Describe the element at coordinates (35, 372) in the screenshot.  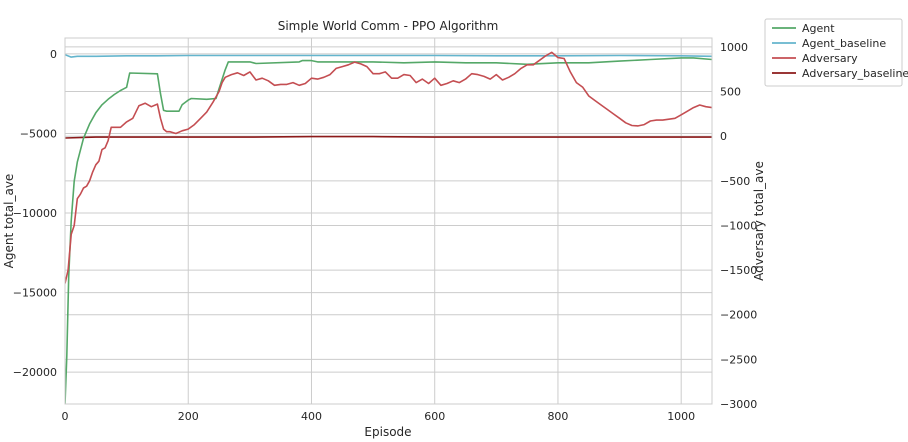
I see `left-y-tick-label: −20000` at that location.